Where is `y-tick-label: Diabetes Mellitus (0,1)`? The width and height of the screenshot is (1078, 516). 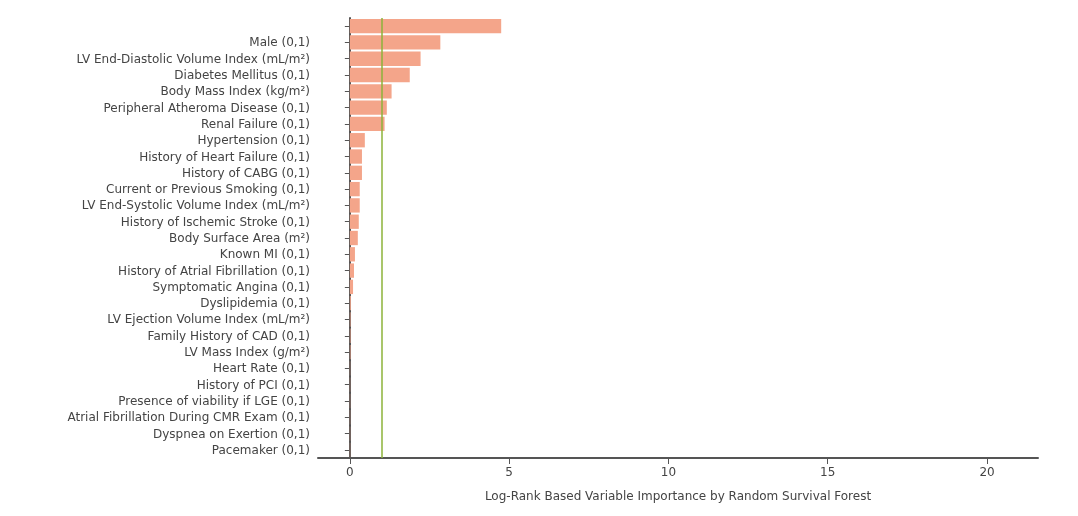 y-tick-label: Diabetes Mellitus (0,1) is located at coordinates (242, 75).